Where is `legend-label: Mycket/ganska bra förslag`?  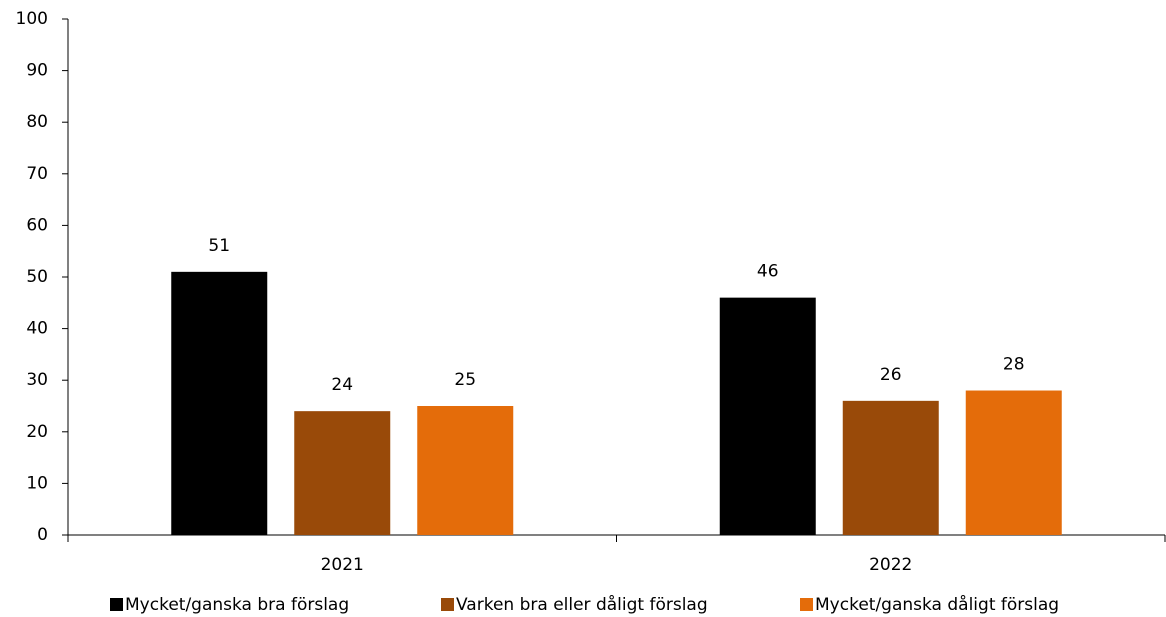
legend-label: Mycket/ganska bra förslag is located at coordinates (237, 605).